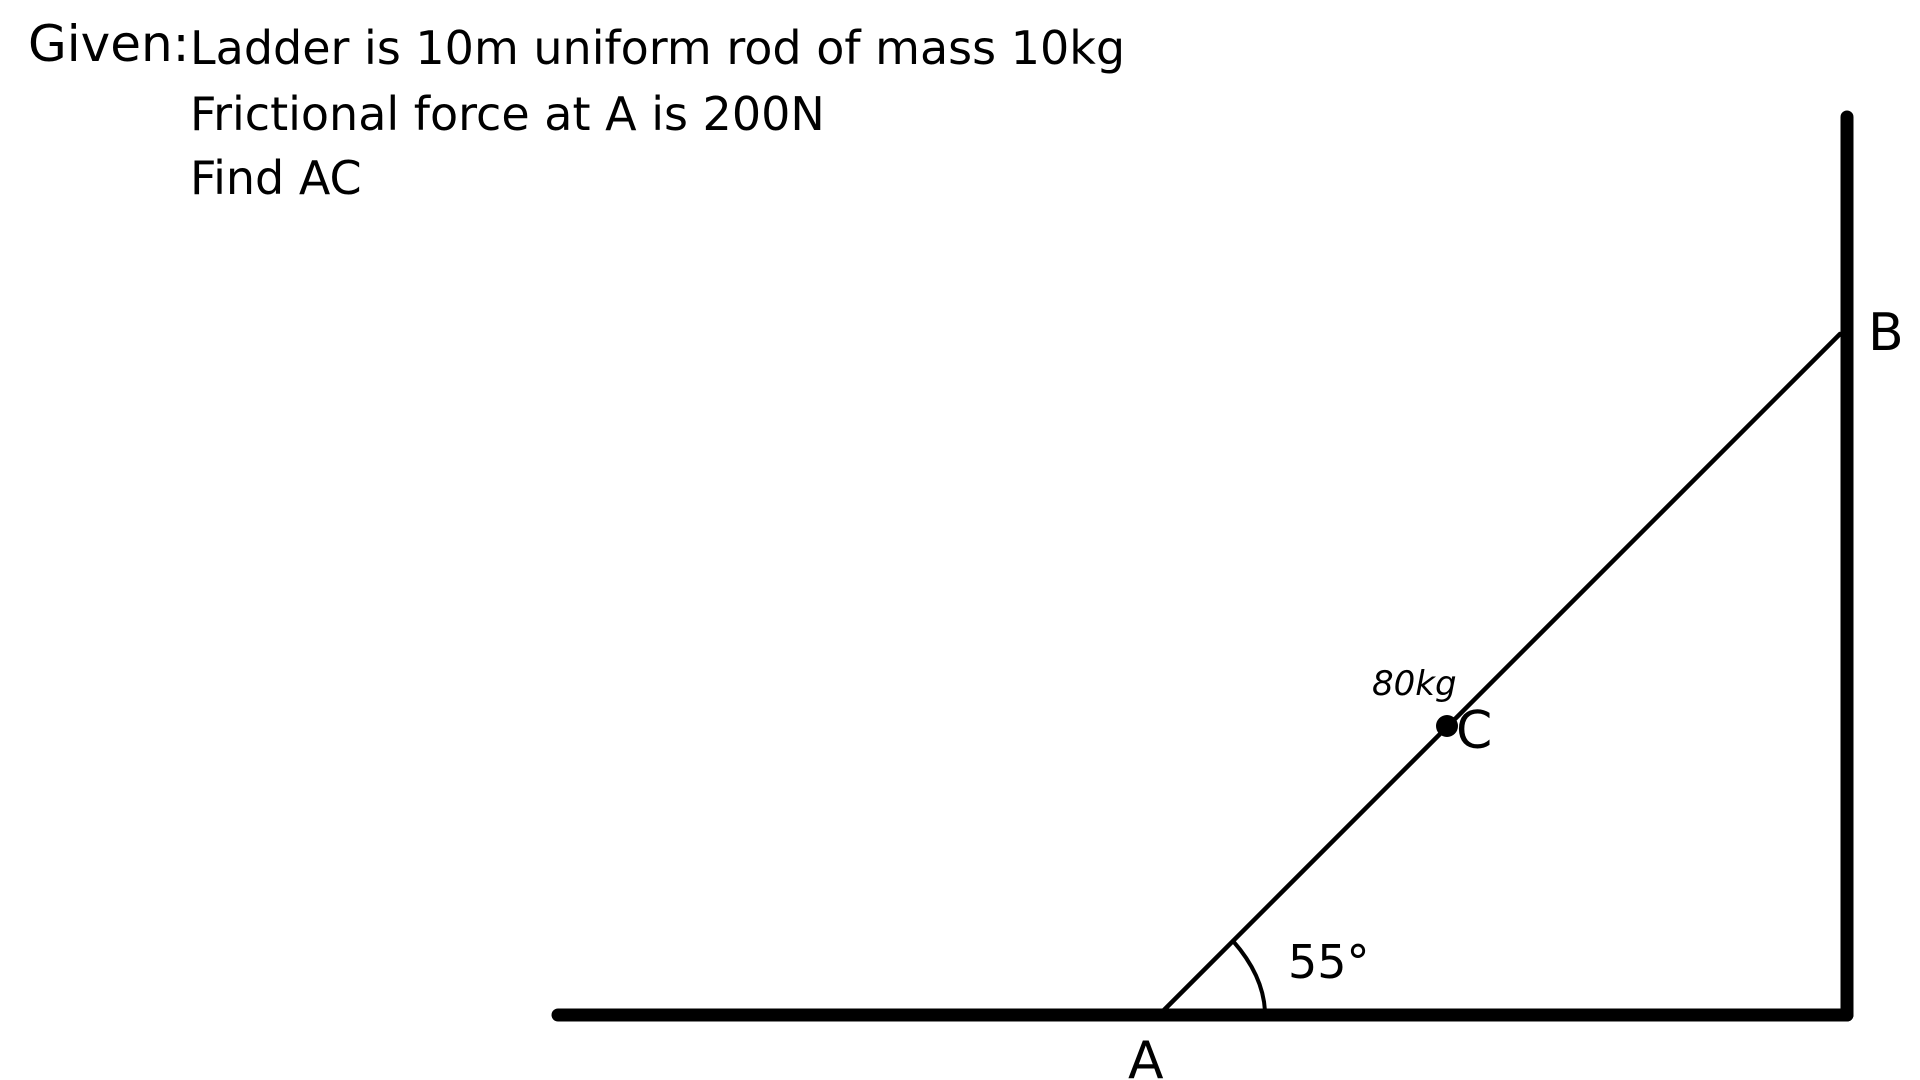  What do you see at coordinates (276, 178) in the screenshot?
I see `given-line-find: Find AC` at bounding box center [276, 178].